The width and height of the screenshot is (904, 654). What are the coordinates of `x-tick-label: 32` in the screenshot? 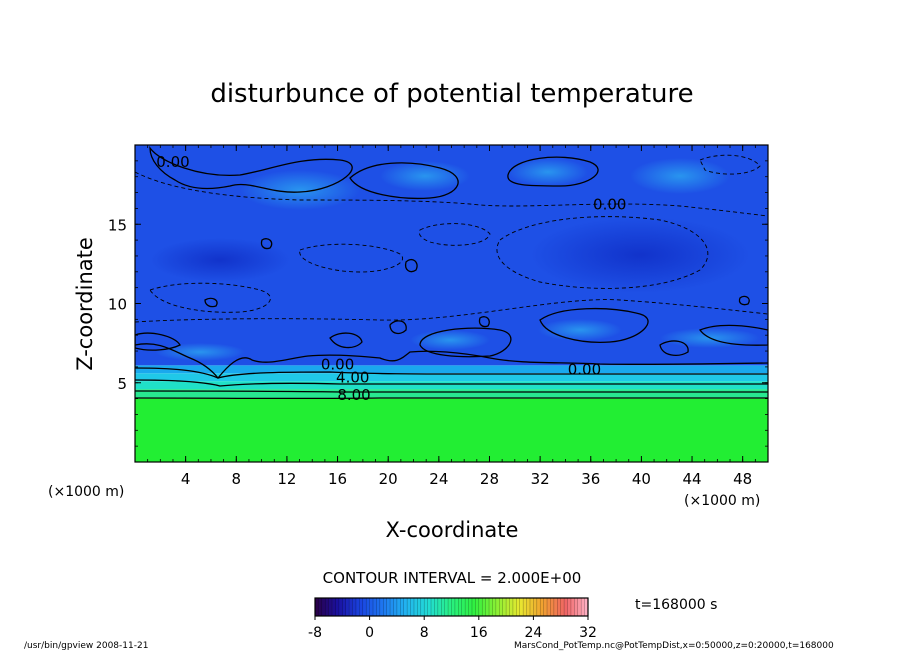 It's located at (540, 479).